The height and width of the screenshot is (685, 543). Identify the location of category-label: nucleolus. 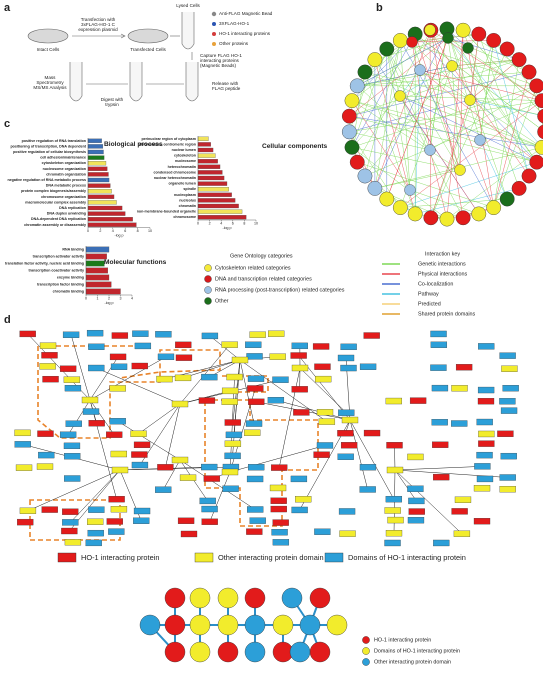
(187, 200).